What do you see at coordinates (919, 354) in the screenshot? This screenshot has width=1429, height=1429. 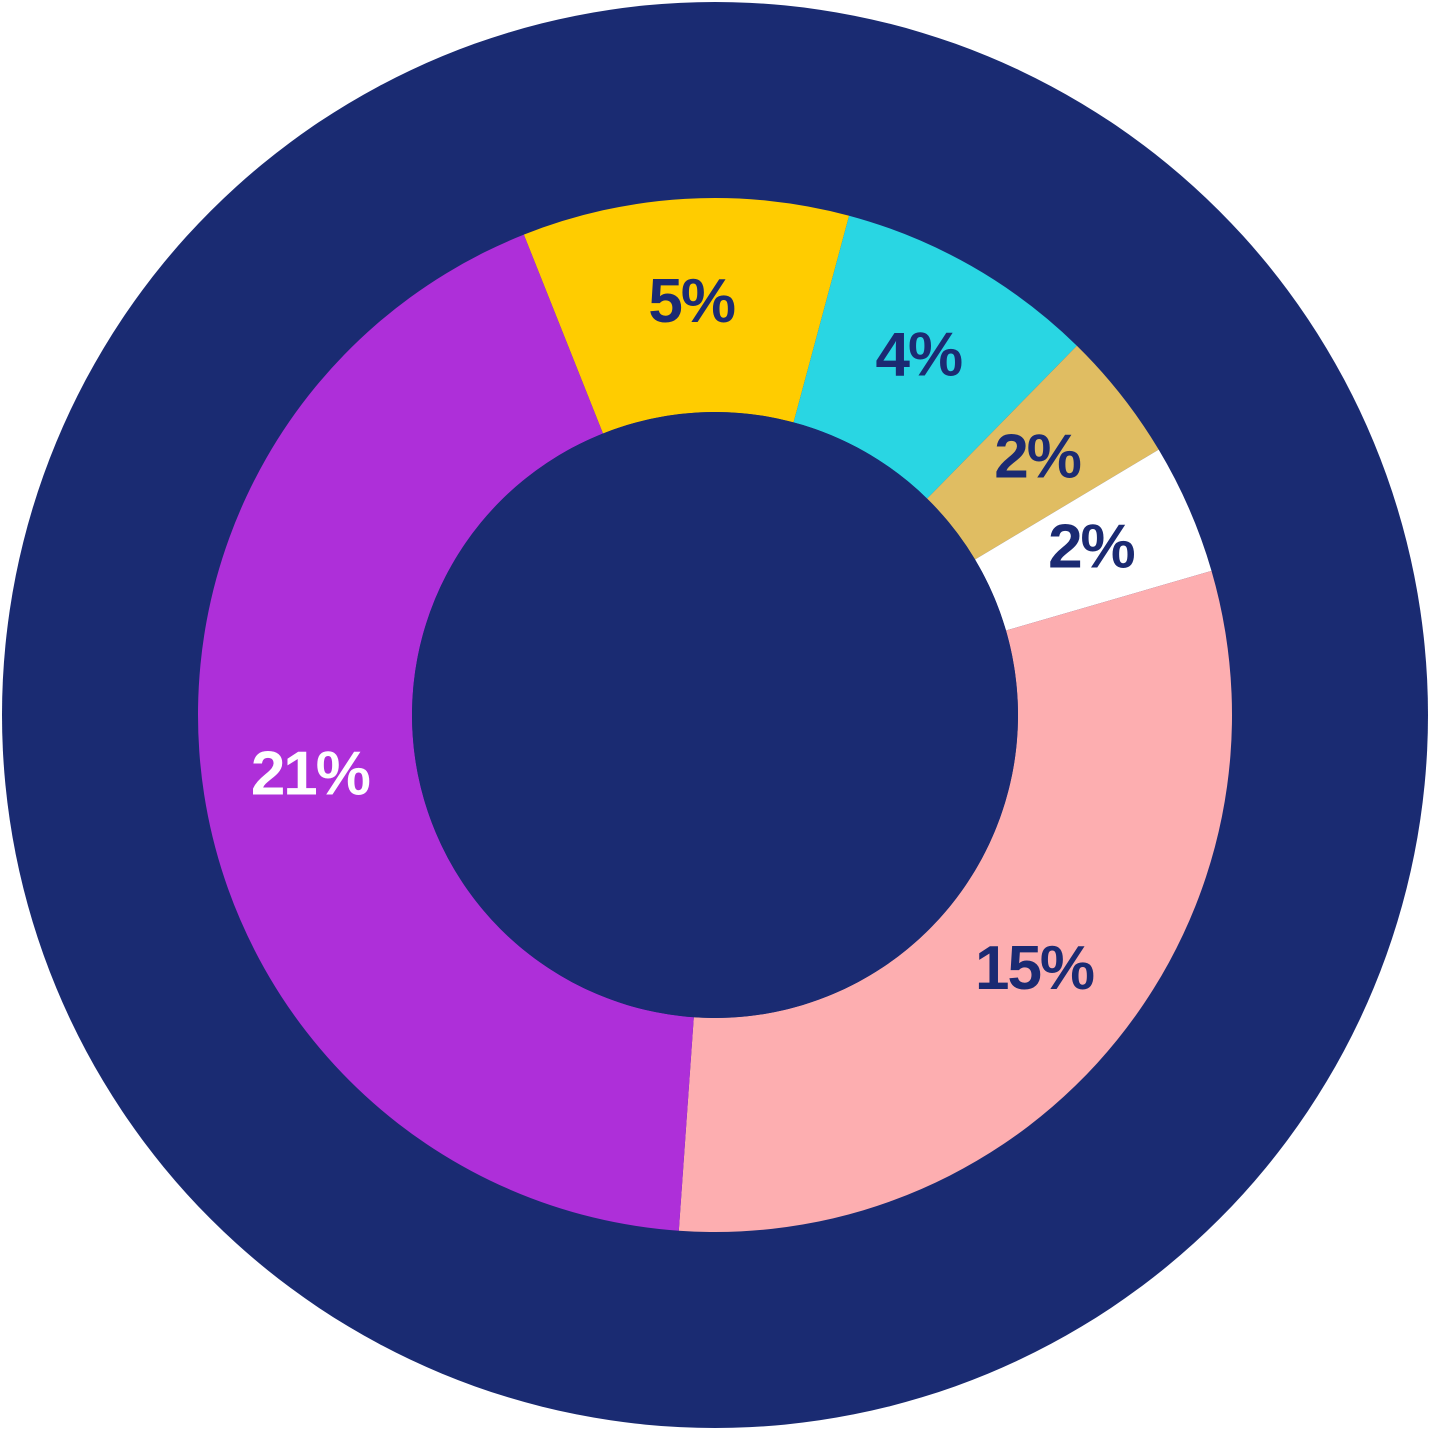 I see `data-label: 4%` at bounding box center [919, 354].